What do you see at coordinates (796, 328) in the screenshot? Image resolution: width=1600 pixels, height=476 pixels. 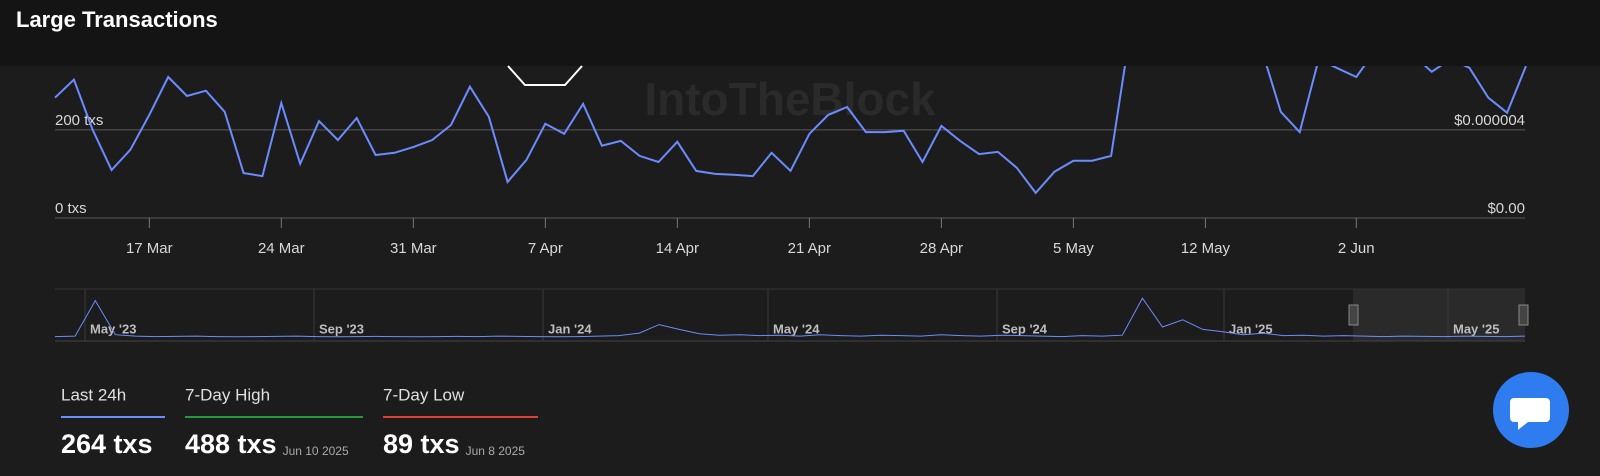 I see `navigator-label: May '24` at bounding box center [796, 328].